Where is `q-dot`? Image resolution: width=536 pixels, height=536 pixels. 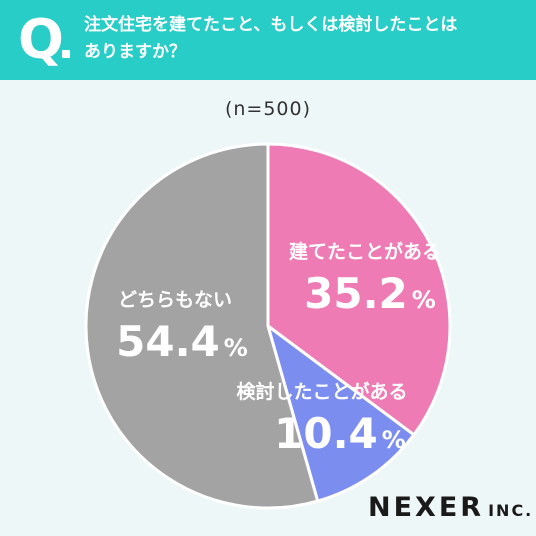
q-dot is located at coordinates (66, 54).